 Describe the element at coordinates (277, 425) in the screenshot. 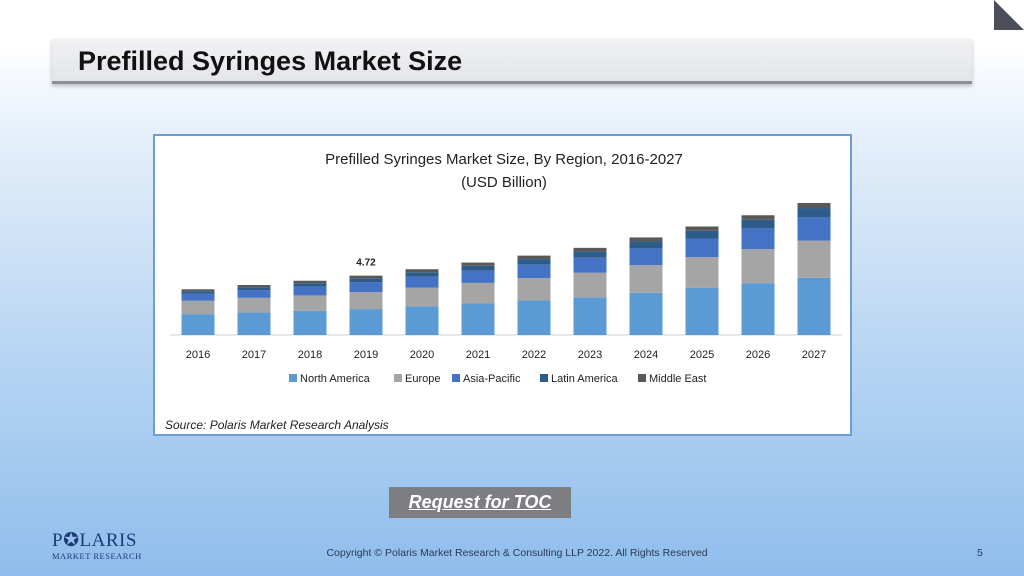

I see `chart-source: Source: Polaris Market Research Analysis` at that location.